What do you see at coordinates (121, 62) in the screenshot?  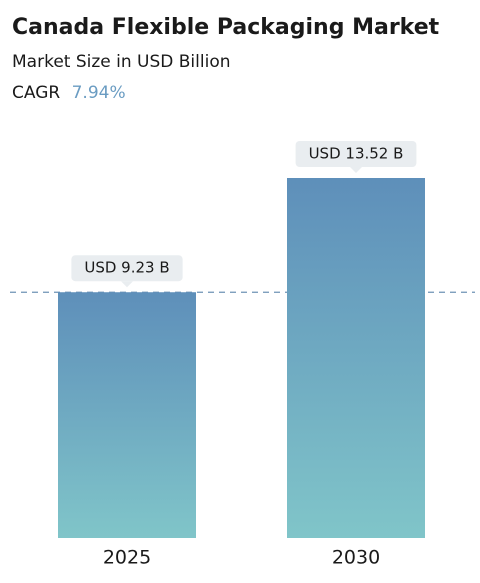 I see `chart-subtitle: Market Size in USD Billion` at bounding box center [121, 62].